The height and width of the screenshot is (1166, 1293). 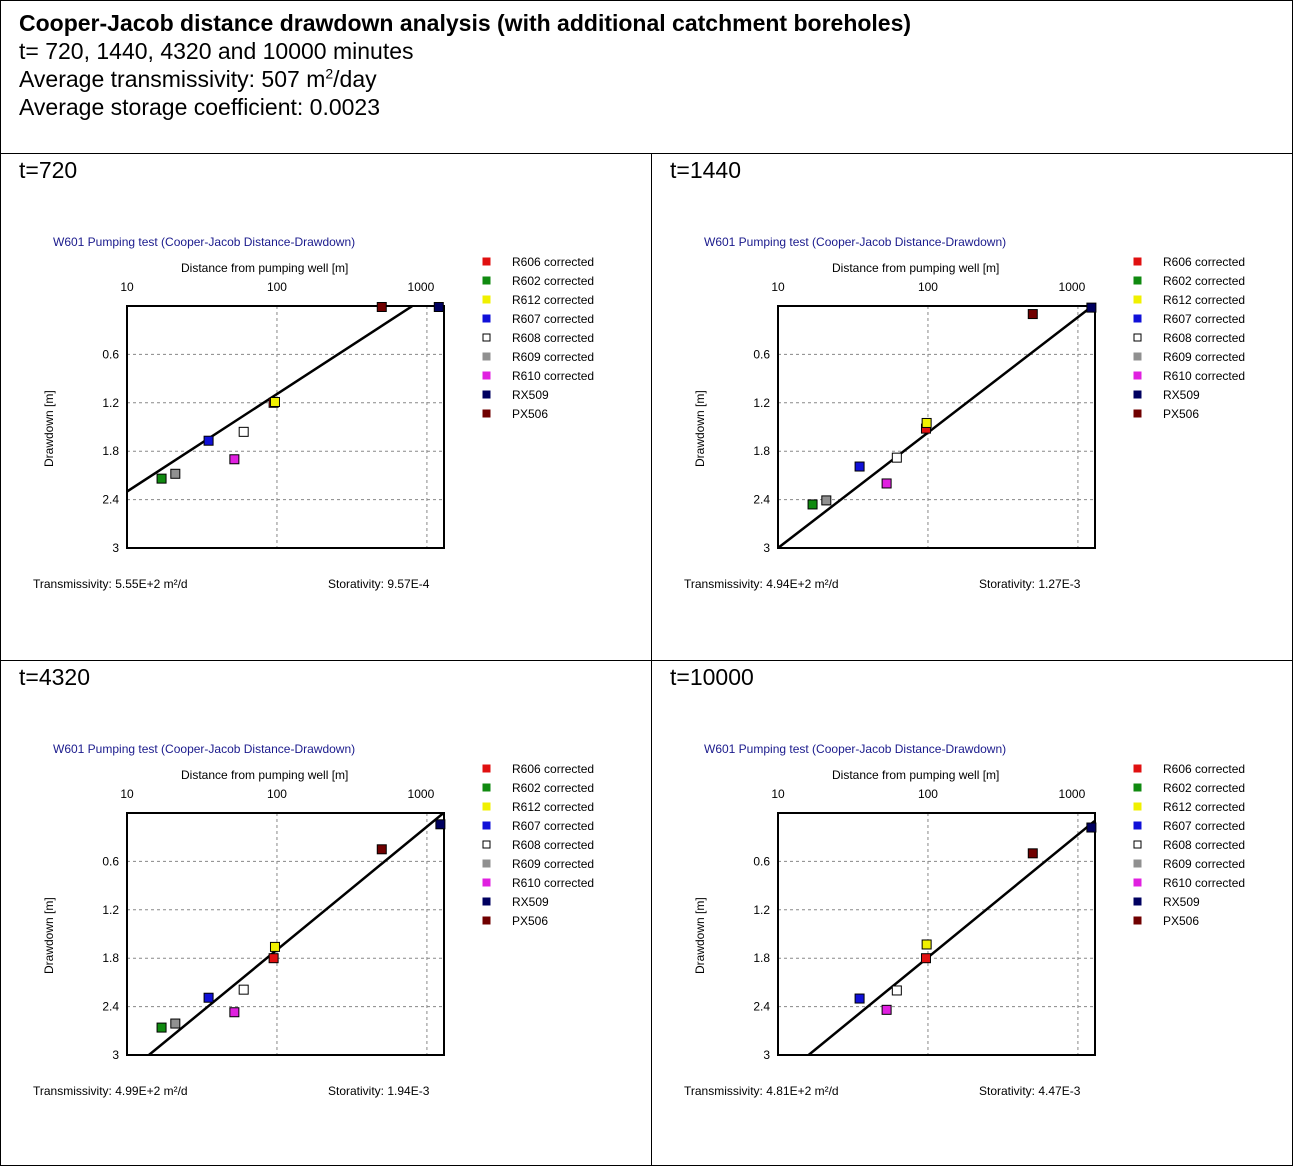 What do you see at coordinates (110, 1091) in the screenshot?
I see `transmissivity-text: Transmissivity: 4.99E+2 m²/d` at bounding box center [110, 1091].